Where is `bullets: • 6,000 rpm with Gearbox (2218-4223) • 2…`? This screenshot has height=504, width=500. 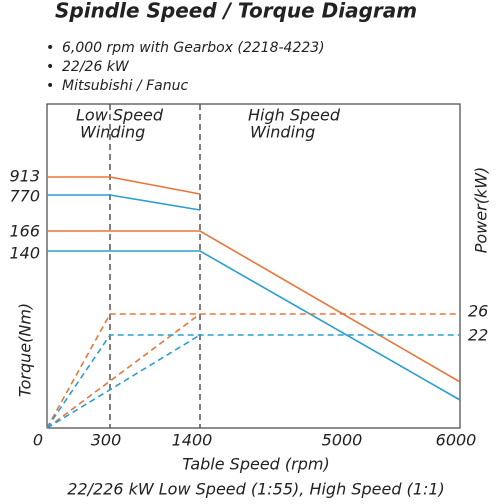
bullets: • 6,000 rpm with Gearbox (2218-4223) • 2… is located at coordinates (185, 67).